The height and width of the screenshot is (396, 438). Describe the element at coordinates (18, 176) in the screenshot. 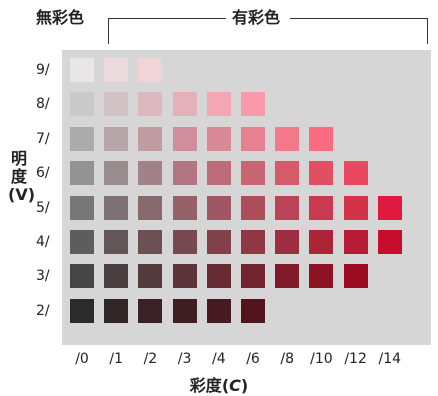

I see `y-axis-label-line2: 度` at that location.